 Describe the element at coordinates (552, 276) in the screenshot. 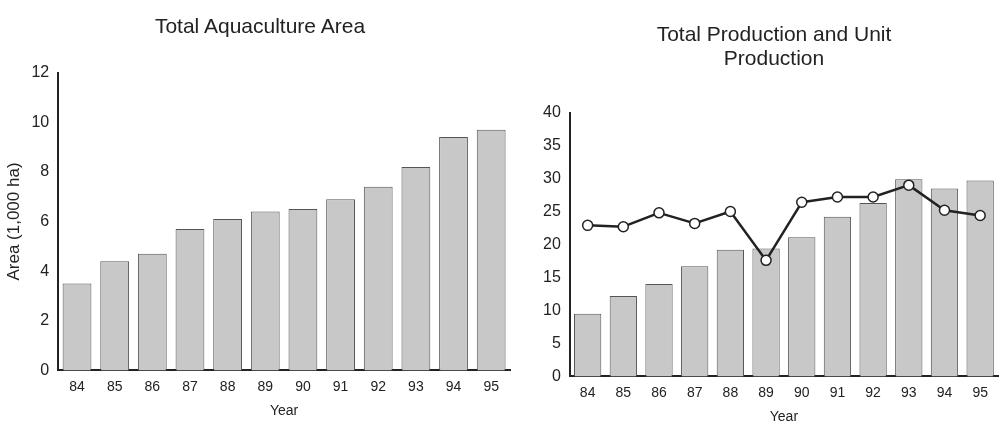

I see `y-tick-label: 15` at that location.